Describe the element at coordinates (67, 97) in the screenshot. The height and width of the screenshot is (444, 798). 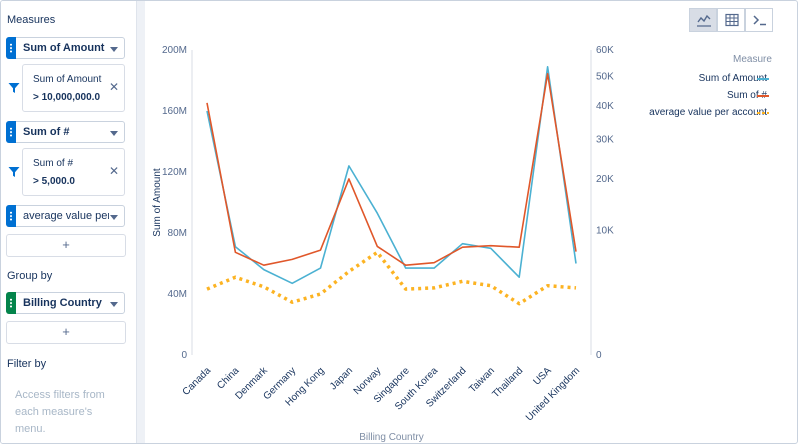
I see `filter-condition: > 10,000,000.0` at that location.